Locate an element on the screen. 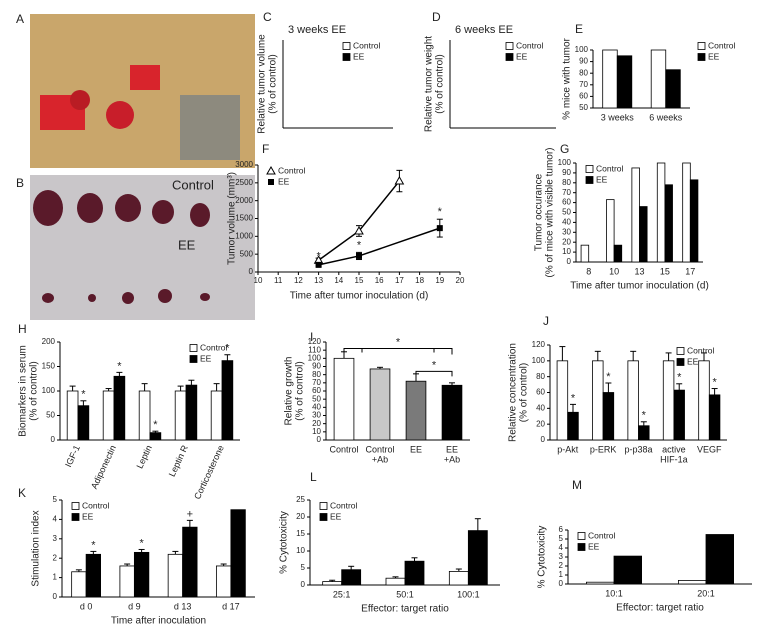  x-axis-label: Time after tumor inoculation (d) is located at coordinates (359, 296).